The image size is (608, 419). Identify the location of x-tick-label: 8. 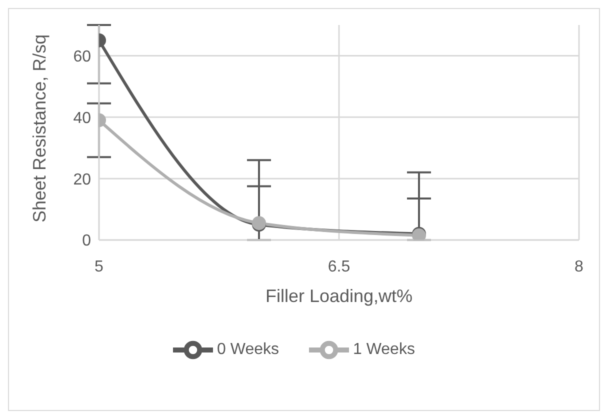
(579, 267).